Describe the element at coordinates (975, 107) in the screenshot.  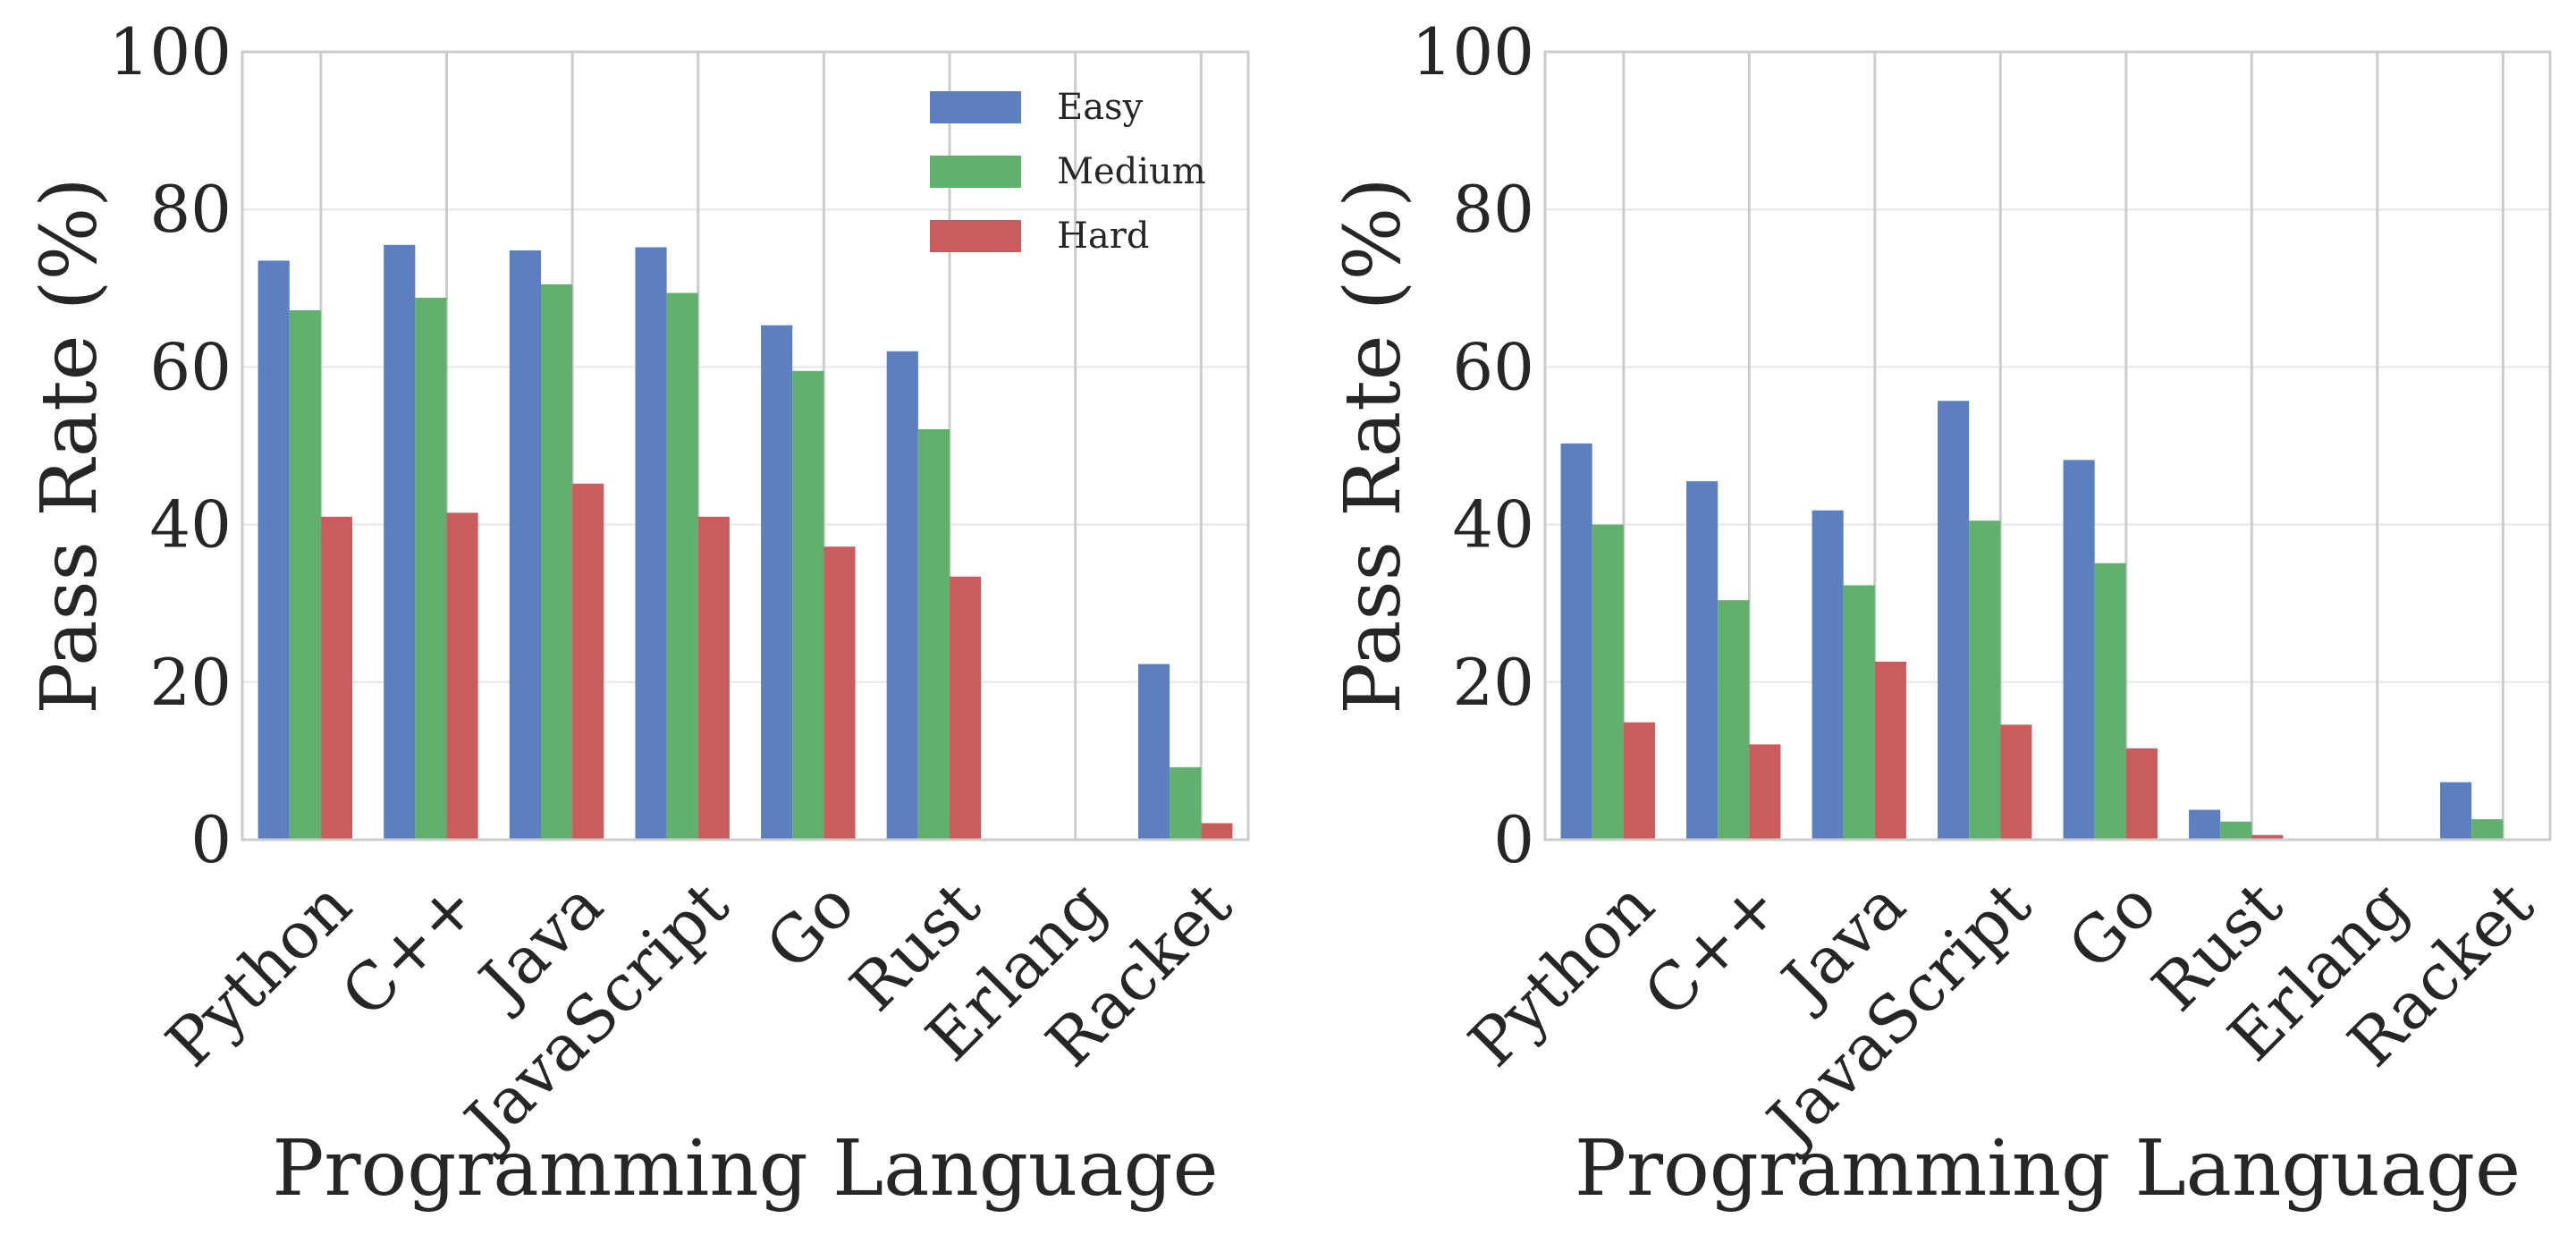
I see `legend-swatch-easy` at that location.